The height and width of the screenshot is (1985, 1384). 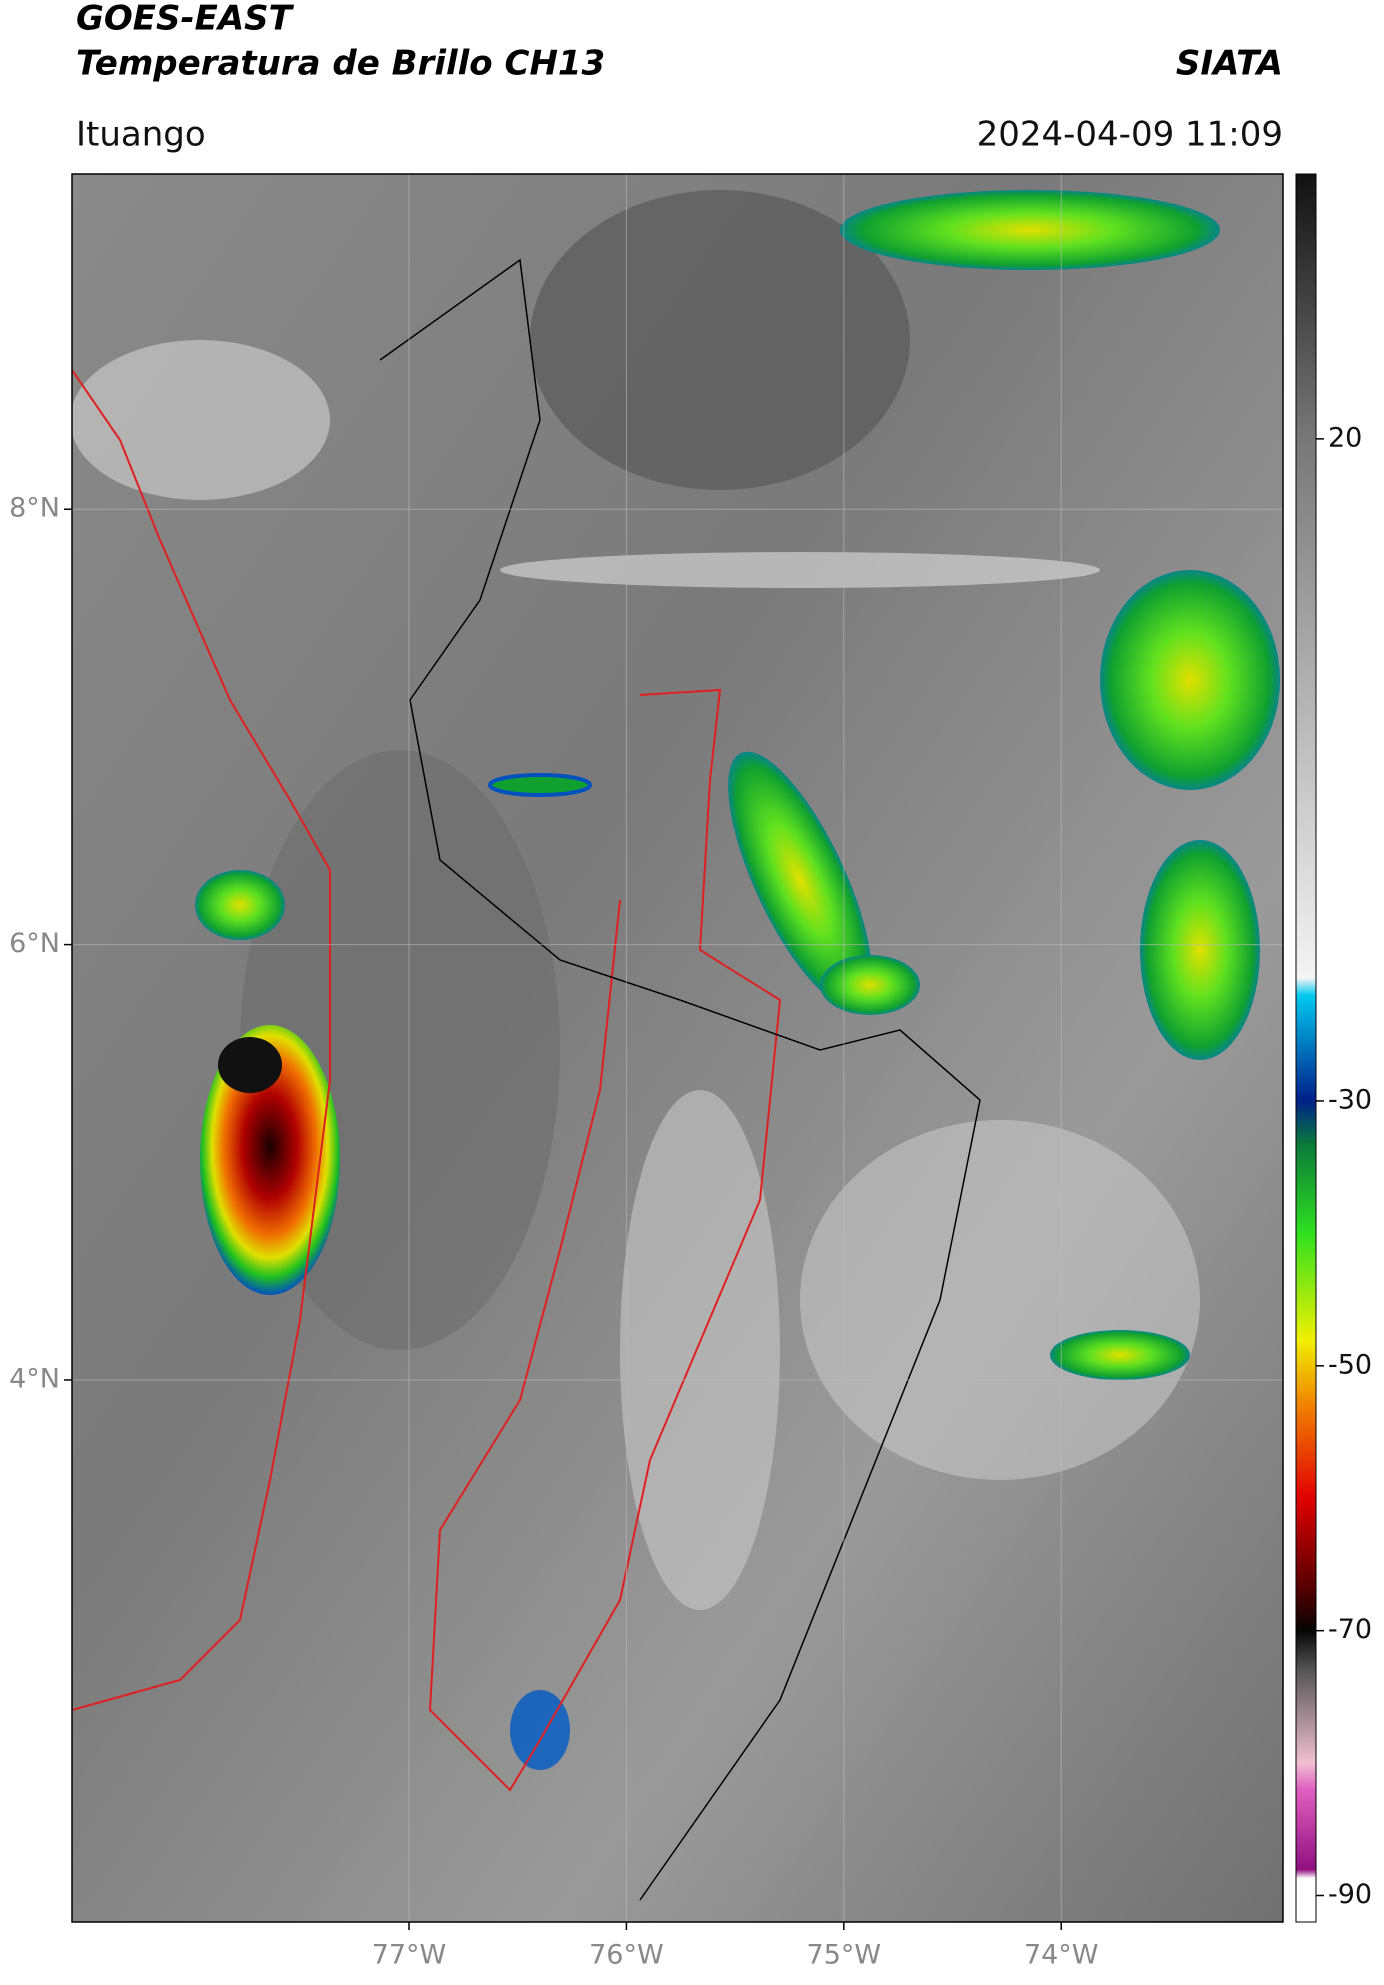 I want to click on y-tick-label: 4°N, so click(x=34, y=1378).